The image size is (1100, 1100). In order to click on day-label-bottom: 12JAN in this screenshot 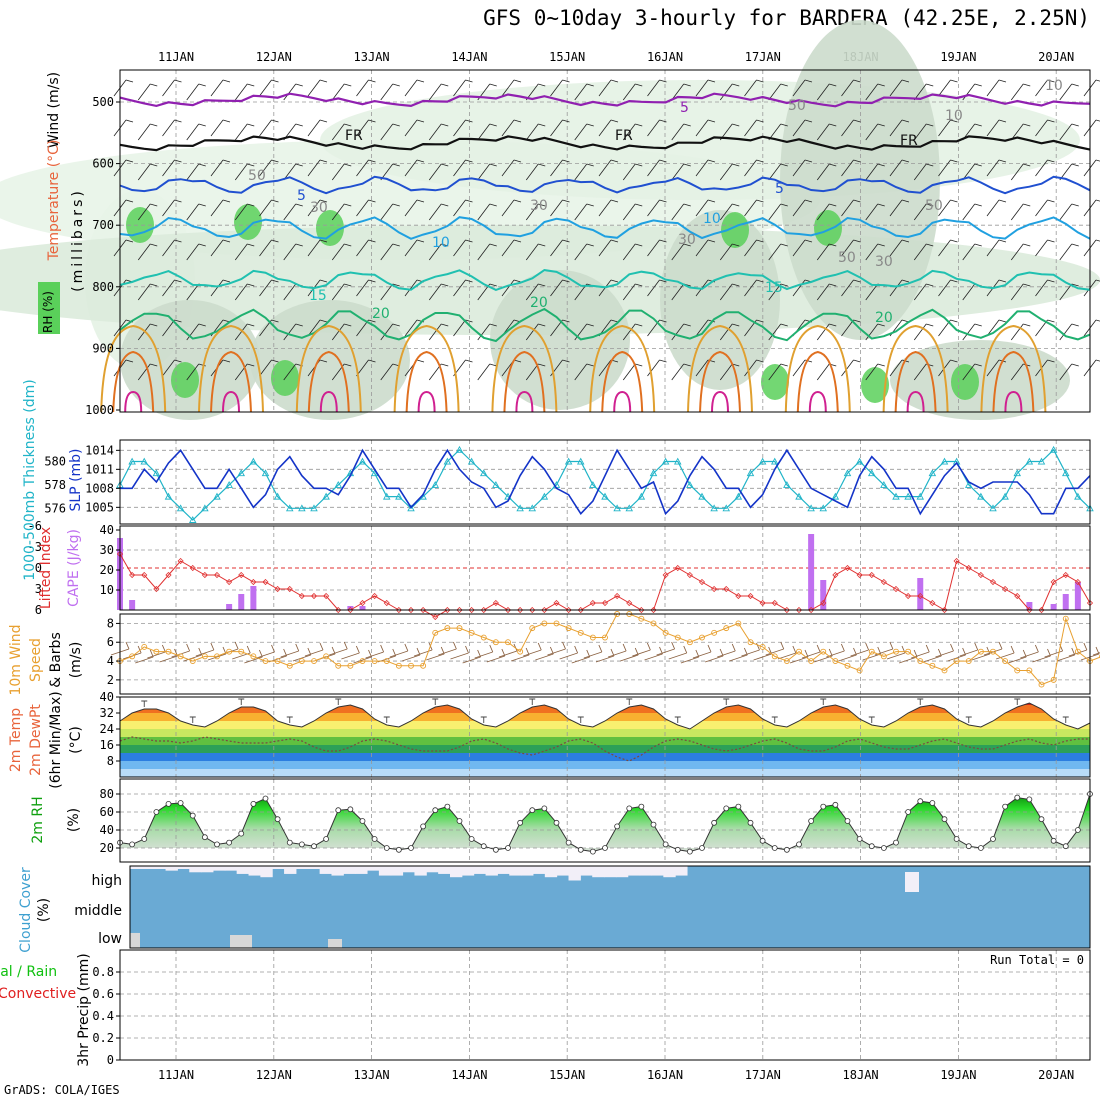, I will do `click(274, 1075)`.